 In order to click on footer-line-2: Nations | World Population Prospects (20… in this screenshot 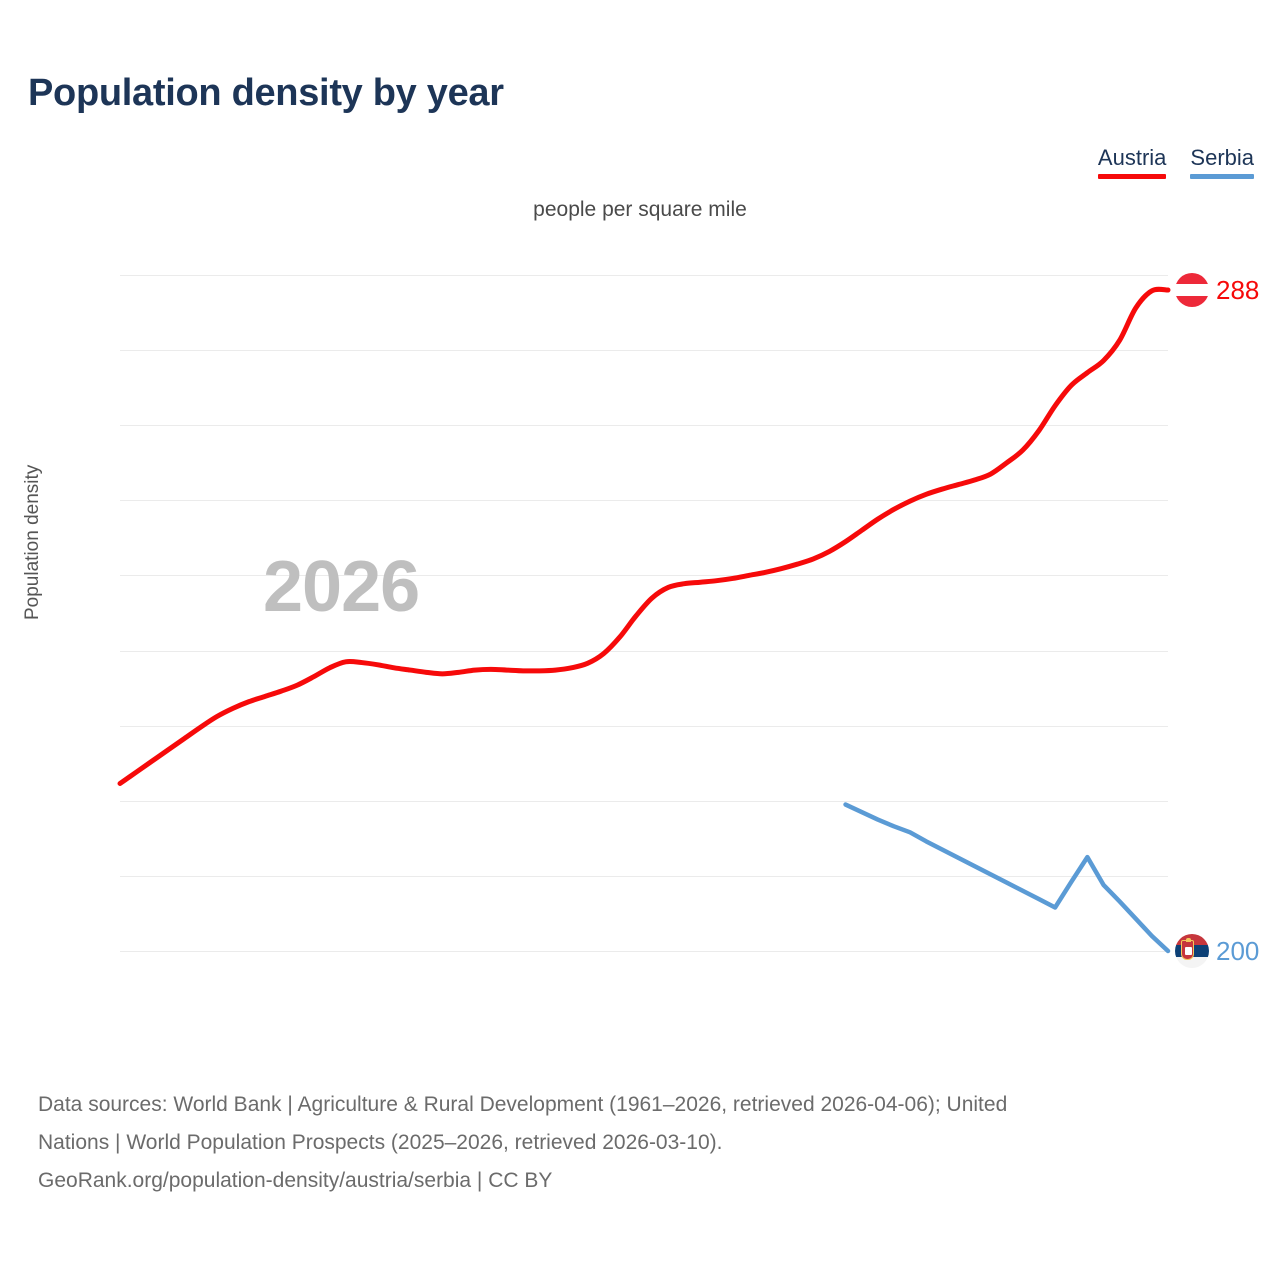, I will do `click(380, 1142)`.